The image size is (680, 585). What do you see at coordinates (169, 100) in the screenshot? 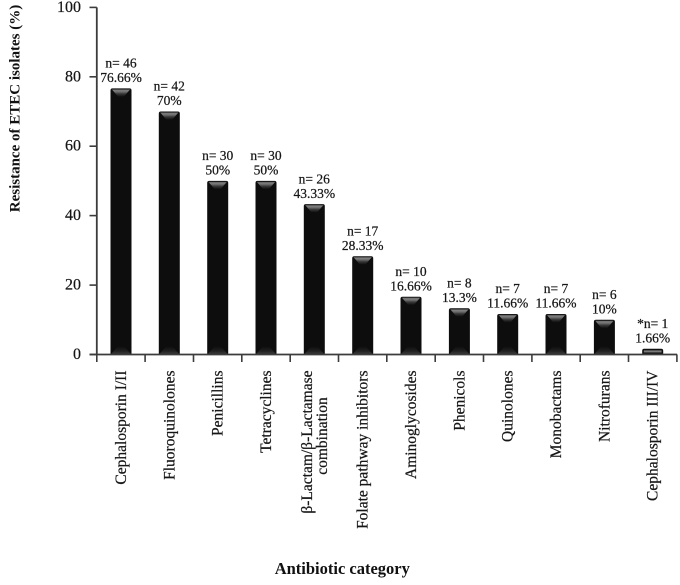
I see `svg-text: 70%` at bounding box center [169, 100].